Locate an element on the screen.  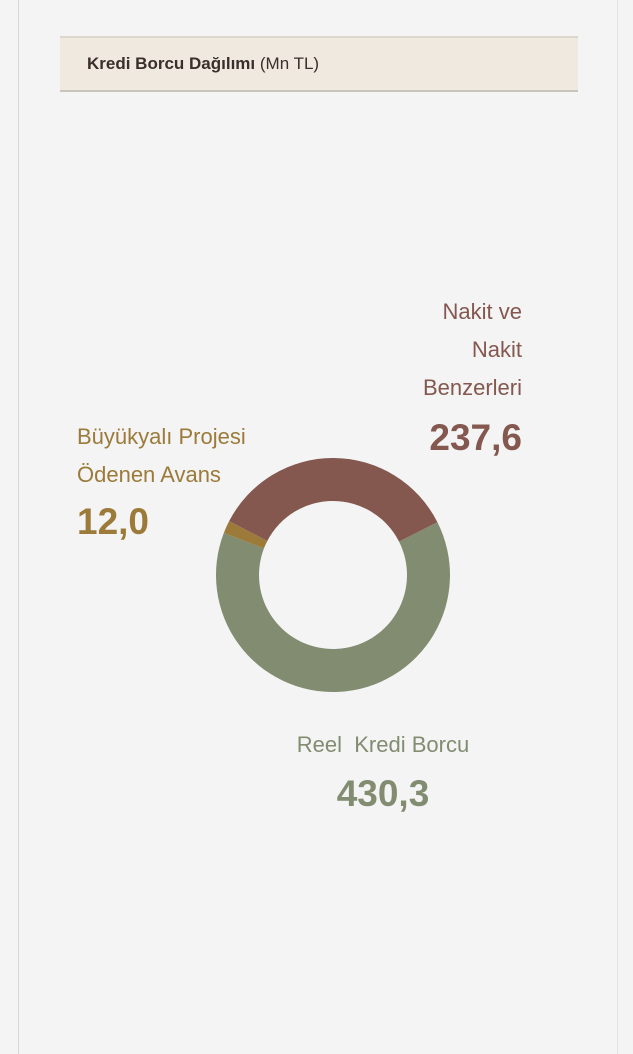
chart-title: Kredi Borcu Dağılımı is located at coordinates (171, 63).